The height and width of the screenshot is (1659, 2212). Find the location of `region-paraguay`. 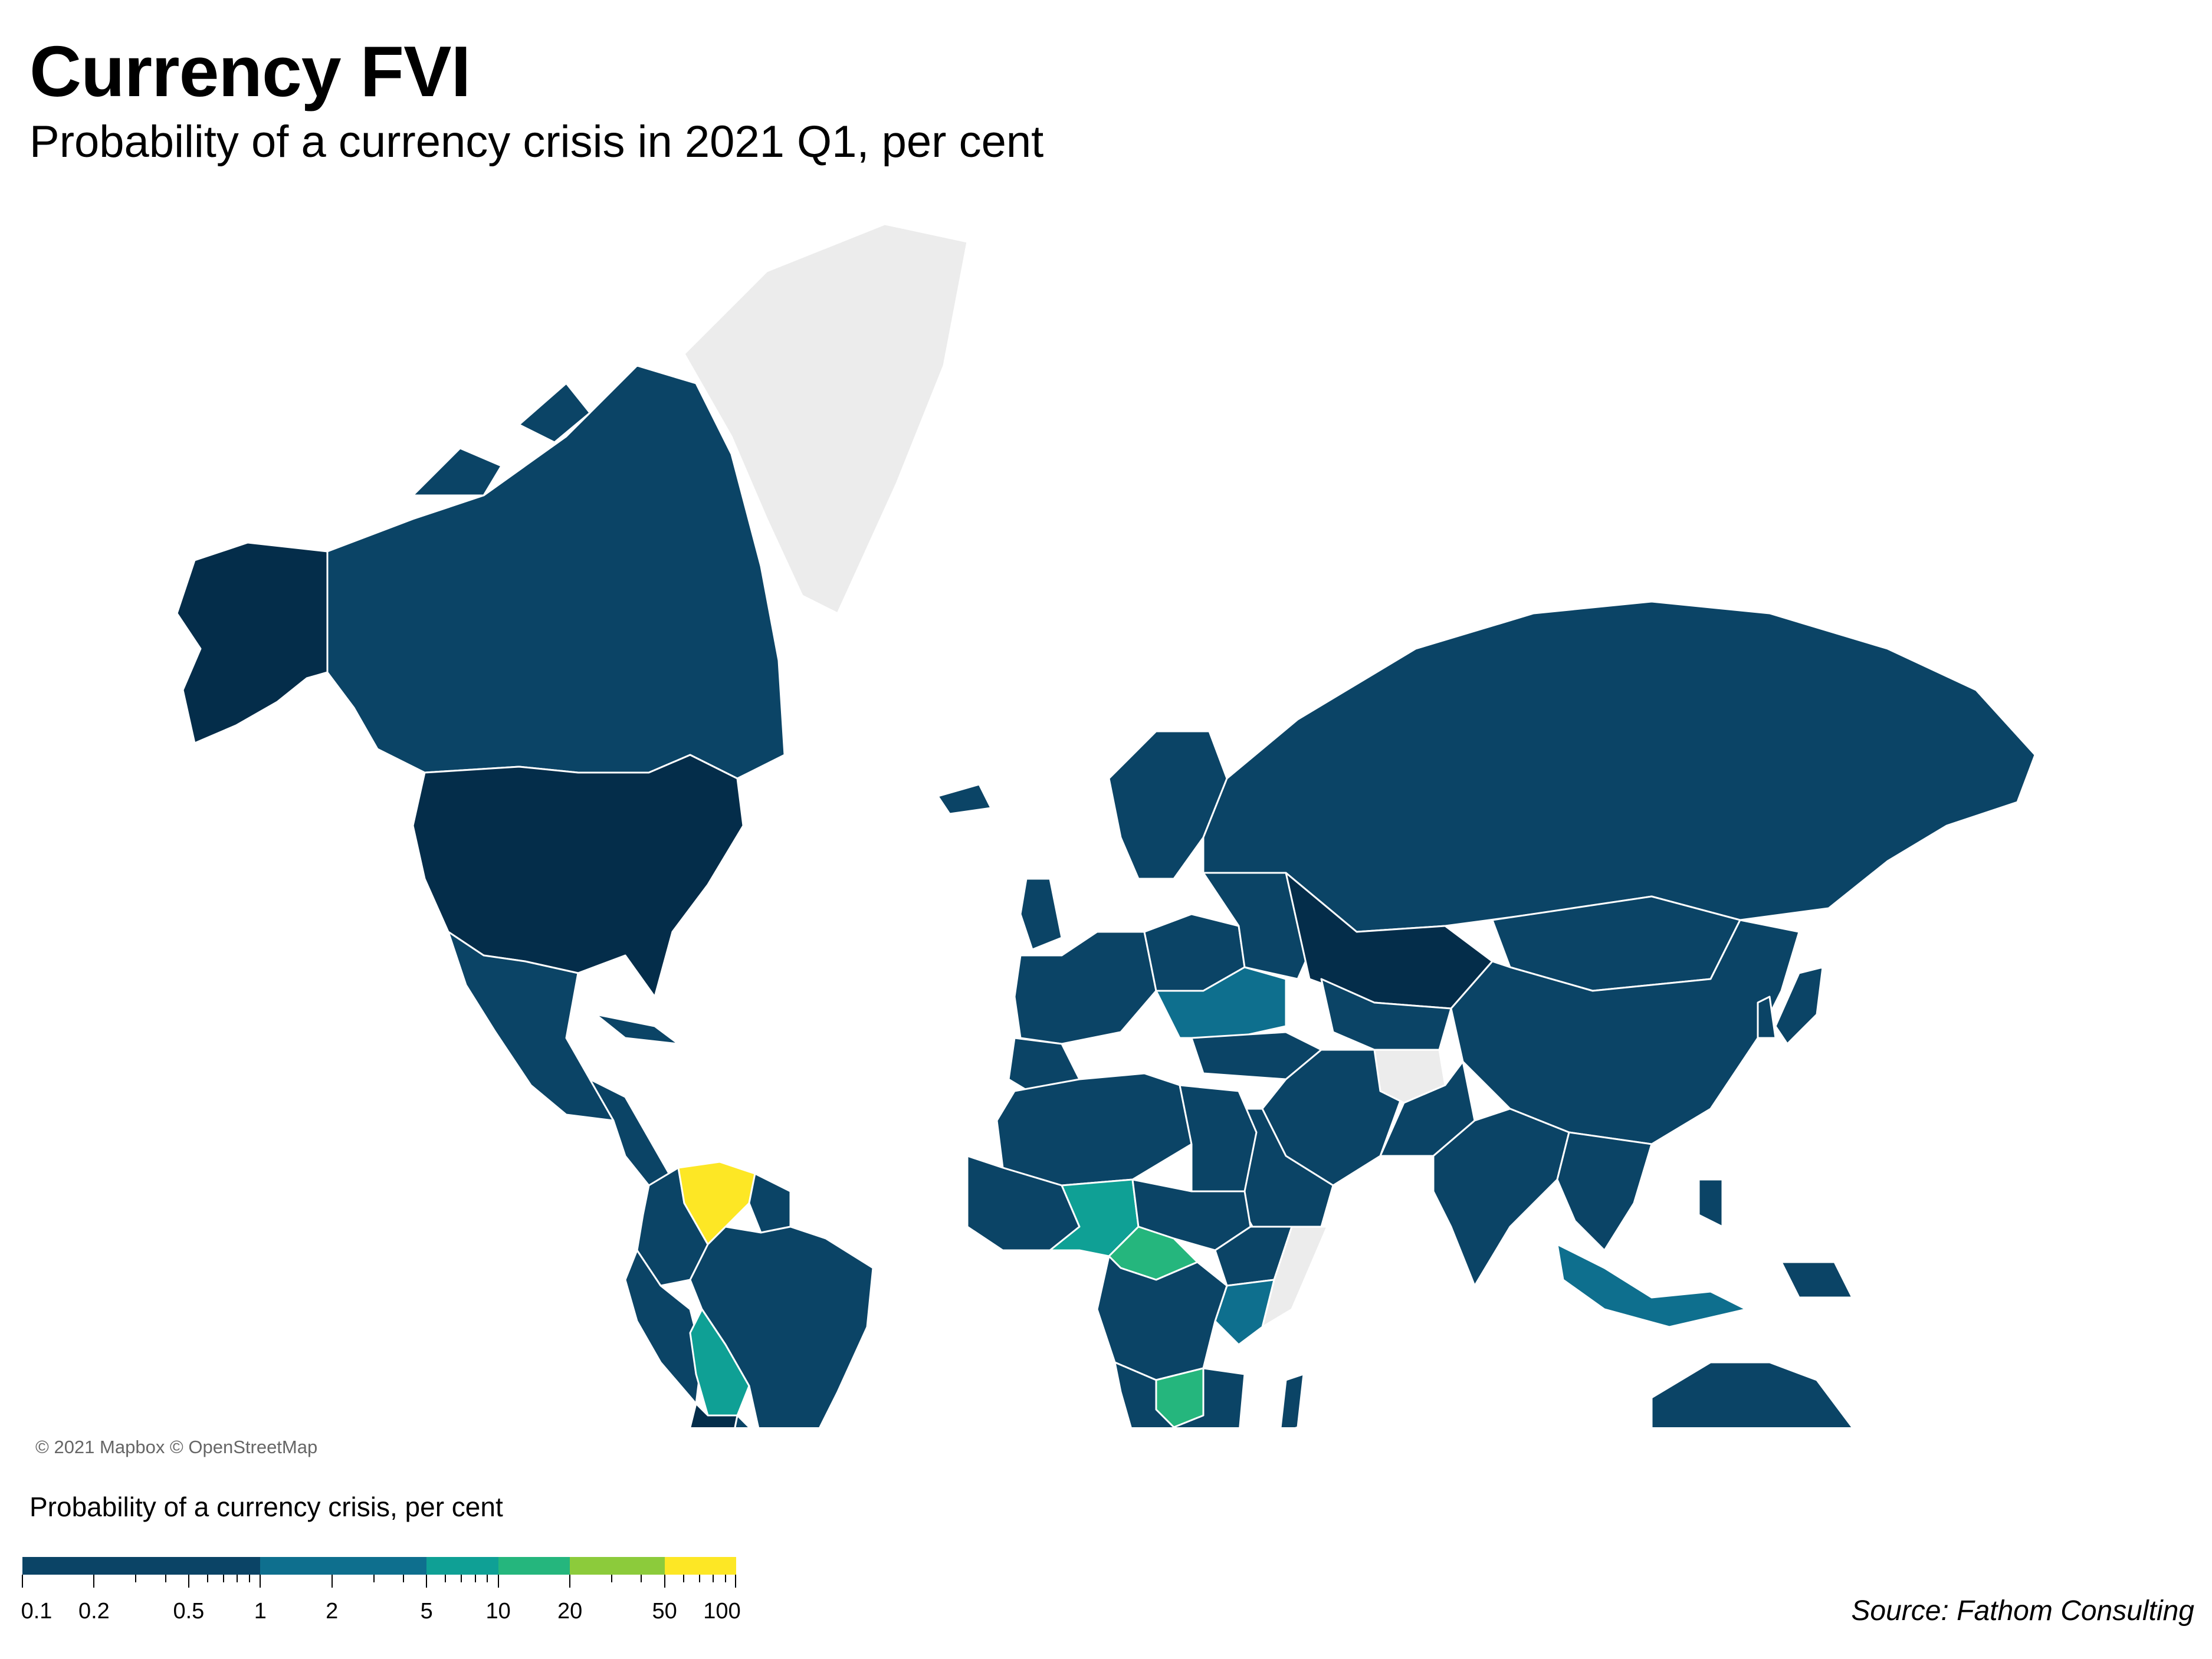

region-paraguay is located at coordinates (742, 1421).